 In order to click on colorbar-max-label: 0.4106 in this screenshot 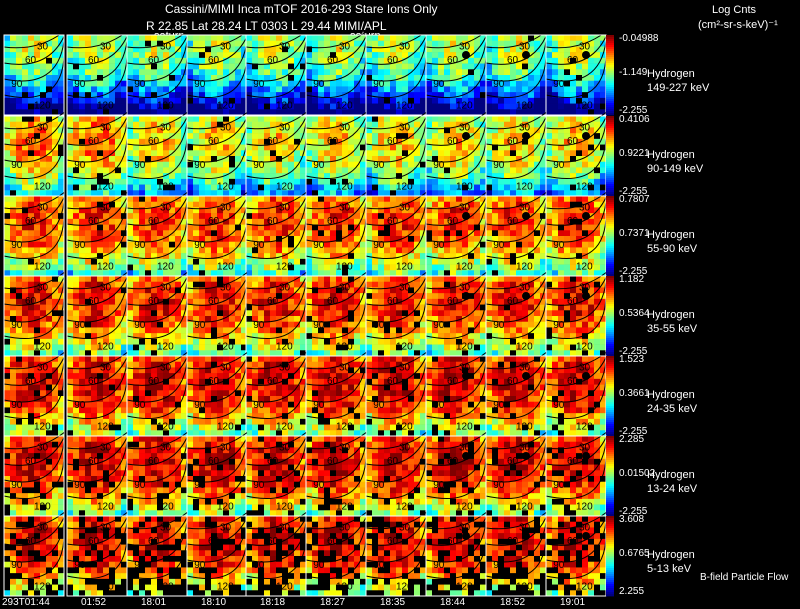, I will do `click(634, 119)`.